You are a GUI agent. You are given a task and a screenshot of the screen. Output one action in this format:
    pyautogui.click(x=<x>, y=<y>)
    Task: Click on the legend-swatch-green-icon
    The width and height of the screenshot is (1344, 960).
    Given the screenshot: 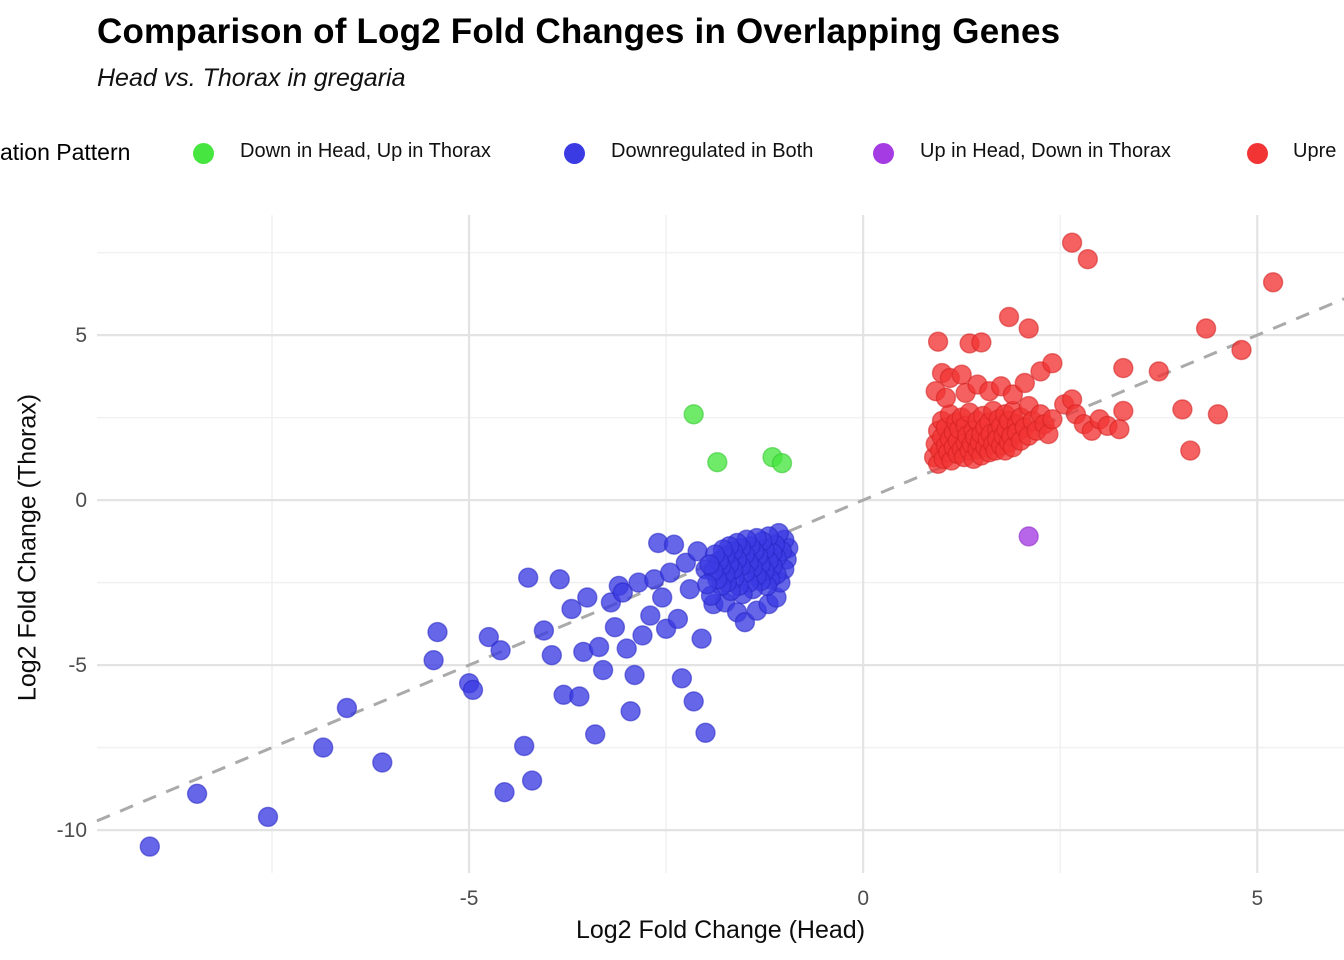 What is the action you would take?
    pyautogui.click(x=203, y=153)
    